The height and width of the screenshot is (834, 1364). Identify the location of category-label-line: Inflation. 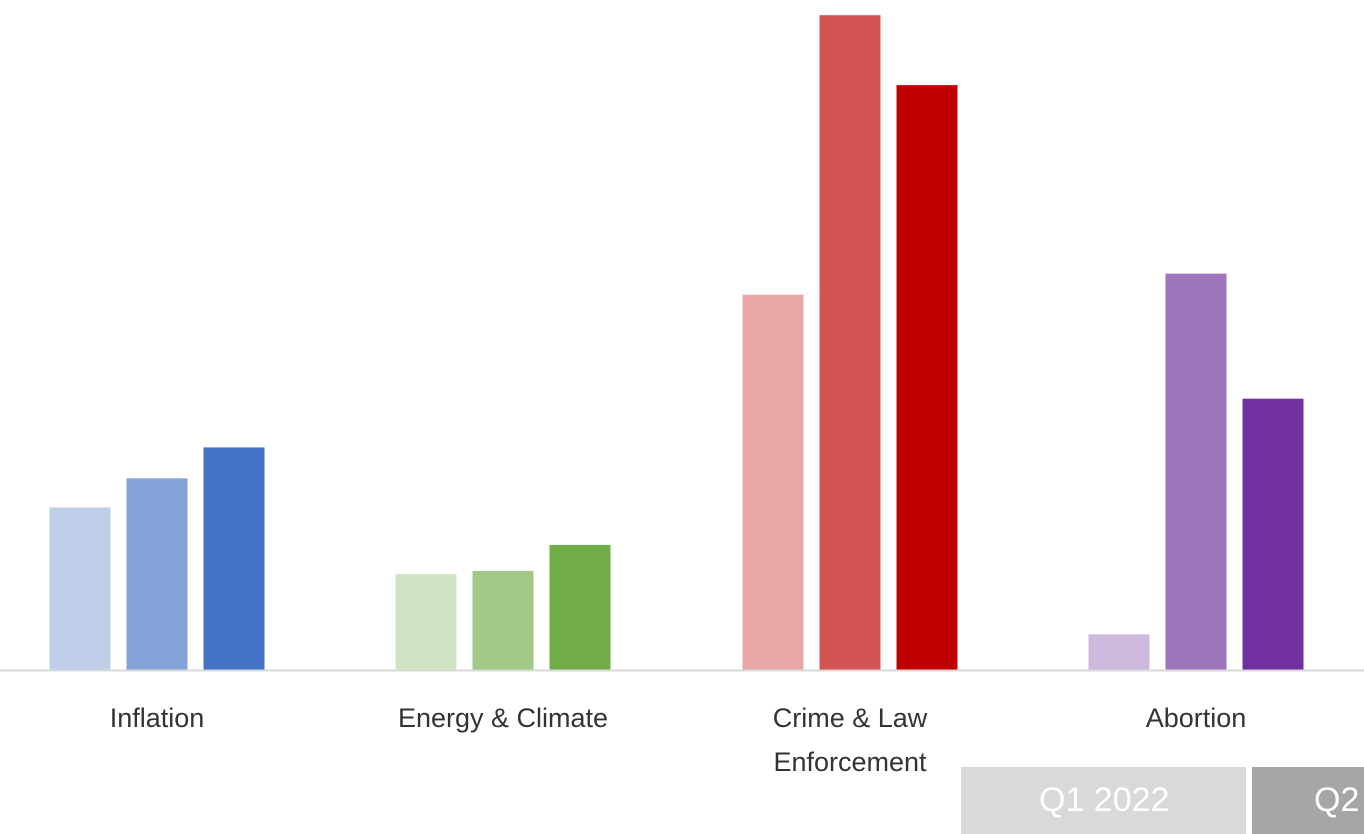
(157, 718).